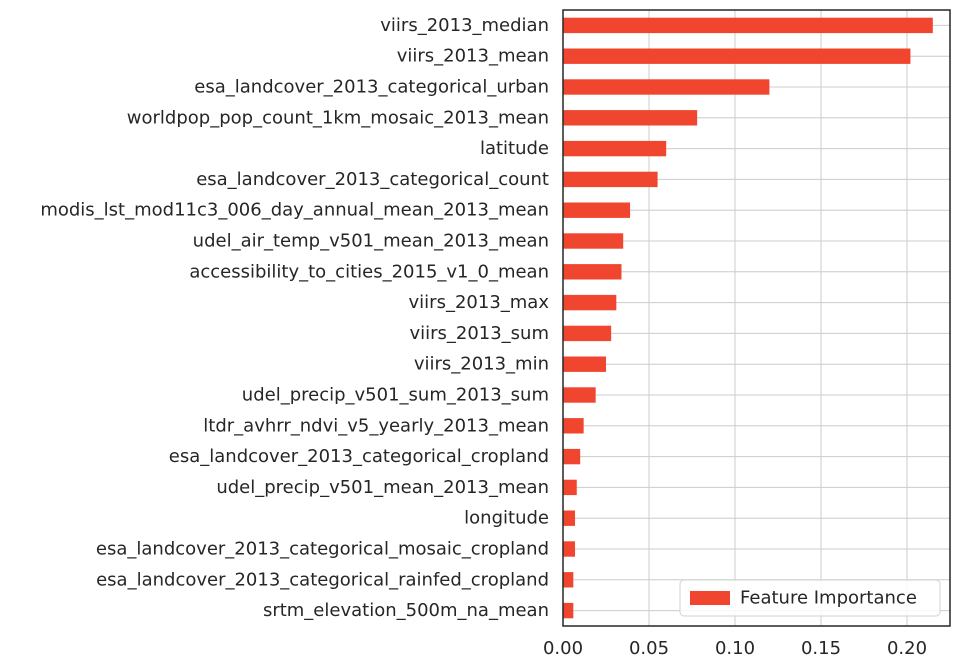 This screenshot has height=668, width=960. What do you see at coordinates (563, 648) in the screenshot?
I see `x-tick-label: 0.00` at bounding box center [563, 648].